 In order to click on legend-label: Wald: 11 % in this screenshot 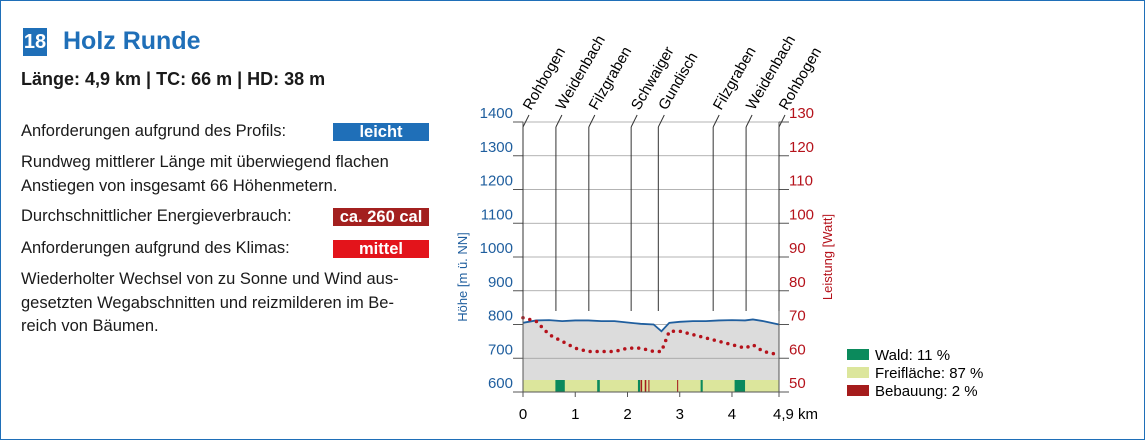, I will do `click(912, 355)`.